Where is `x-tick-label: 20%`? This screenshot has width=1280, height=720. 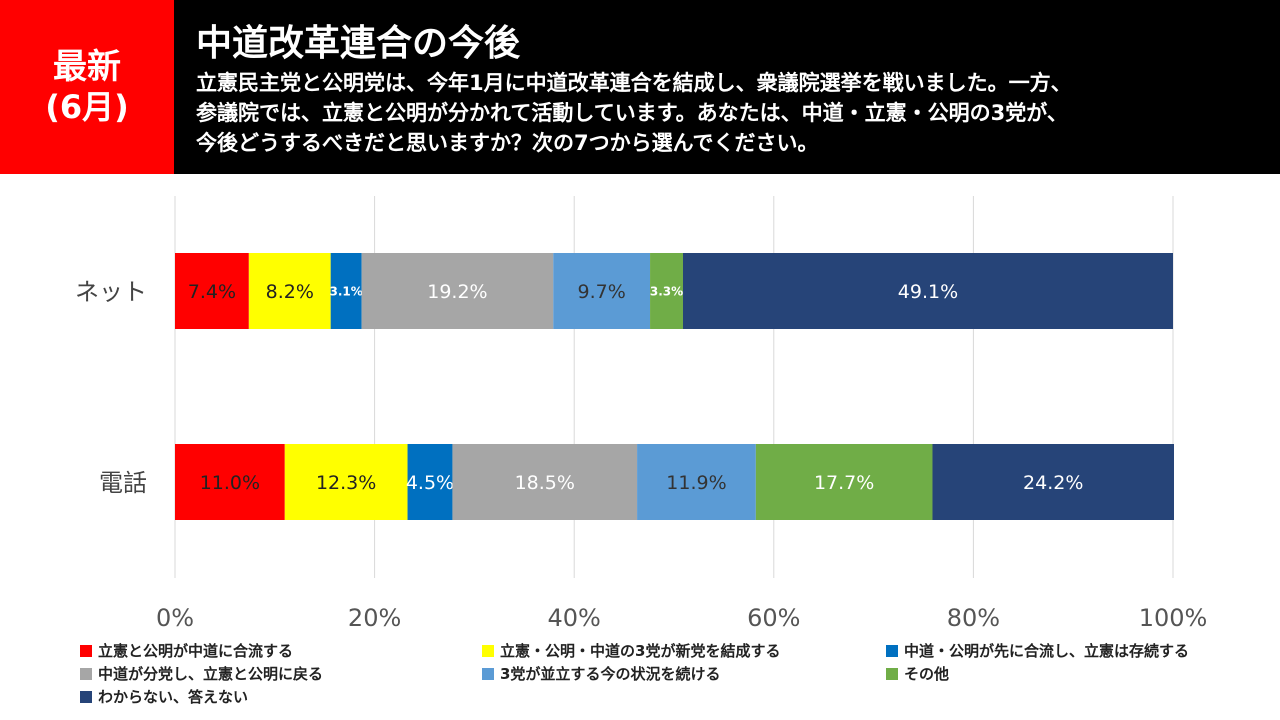
x-tick-label: 20% is located at coordinates (374, 618).